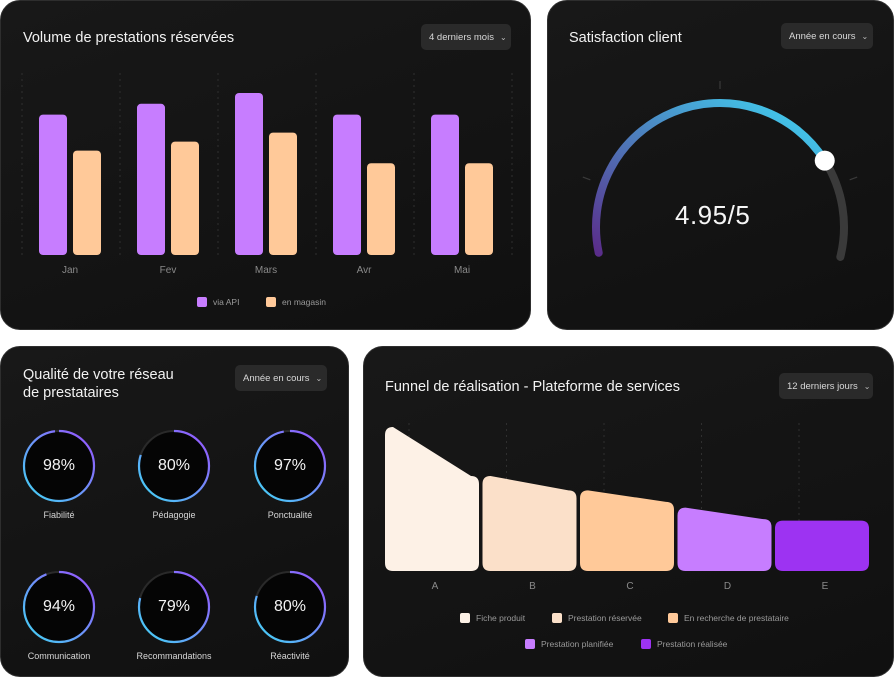  Describe the element at coordinates (290, 515) in the screenshot. I see `ring-label: Ponctualité` at that location.